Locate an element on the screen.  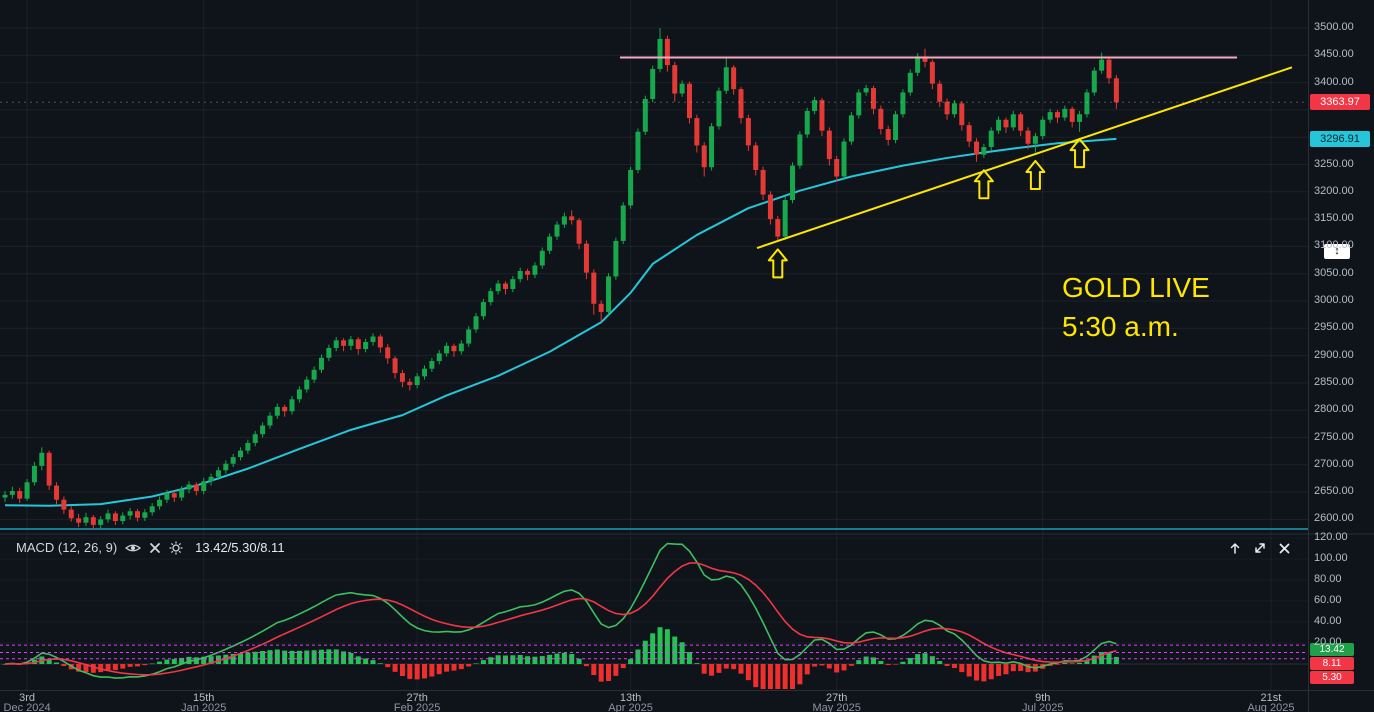
chart-annotation: GOLD LIVE 5:30 a.m. is located at coordinates (1136, 307).